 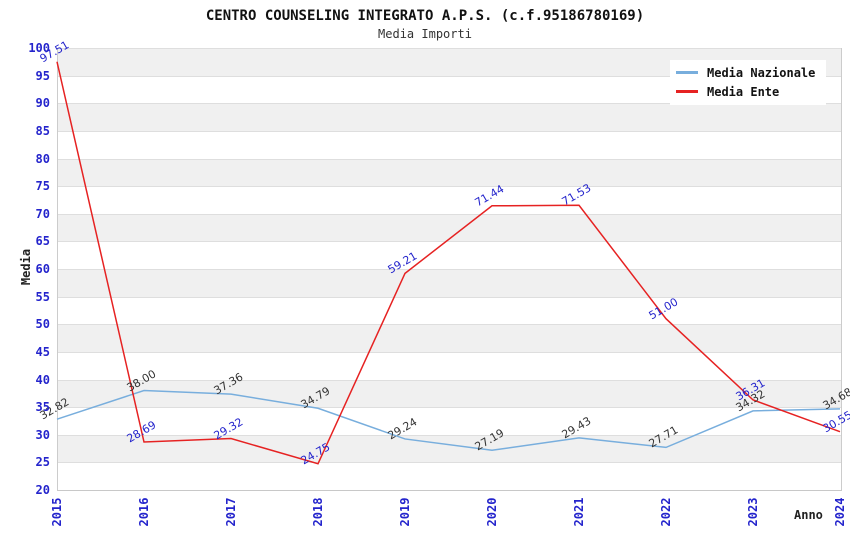 I want to click on y-tick-label: 35, so click(x=42, y=407).